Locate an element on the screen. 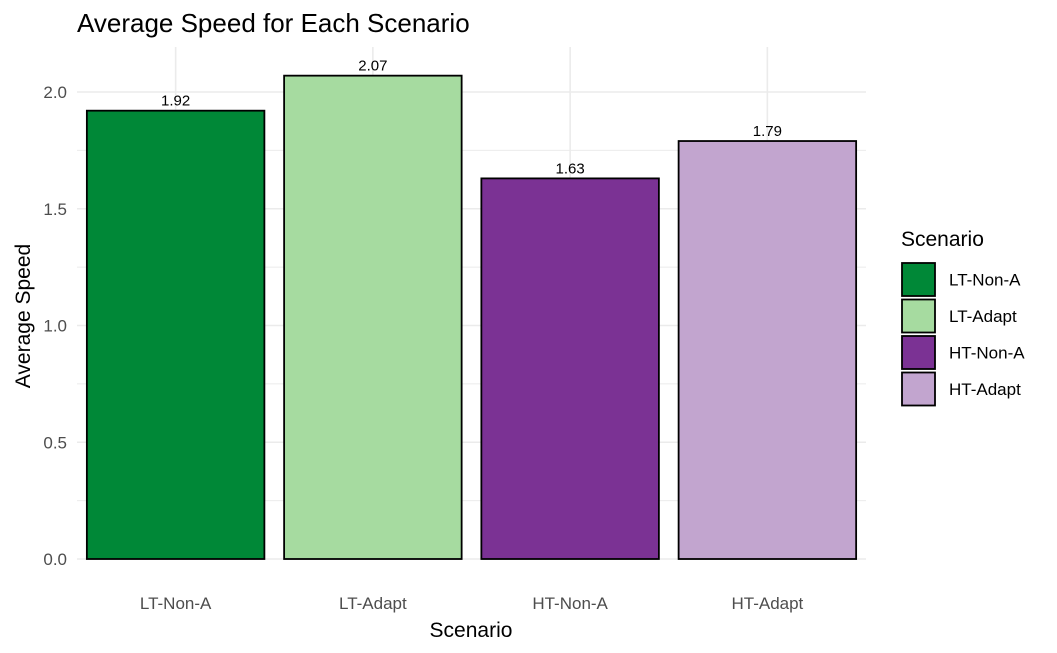  x-axis: LT-Non-A LT-Adapt HT-Non-A HT-Adapt is located at coordinates (472, 603).